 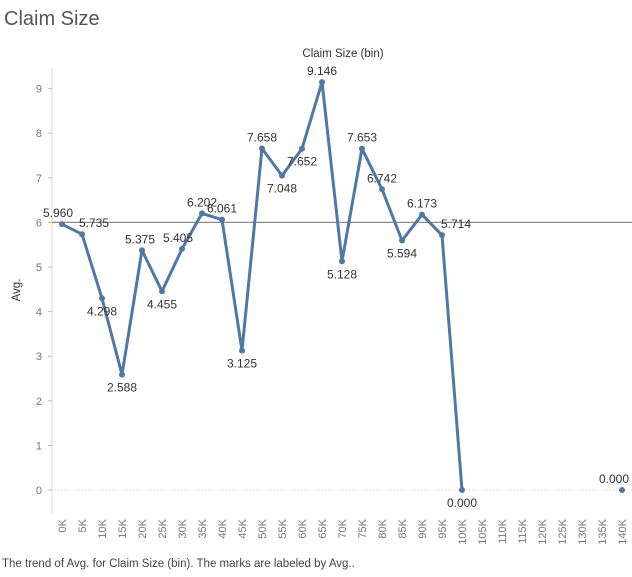 I want to click on x-axis-title: Claim Size (bin), so click(x=342, y=54).